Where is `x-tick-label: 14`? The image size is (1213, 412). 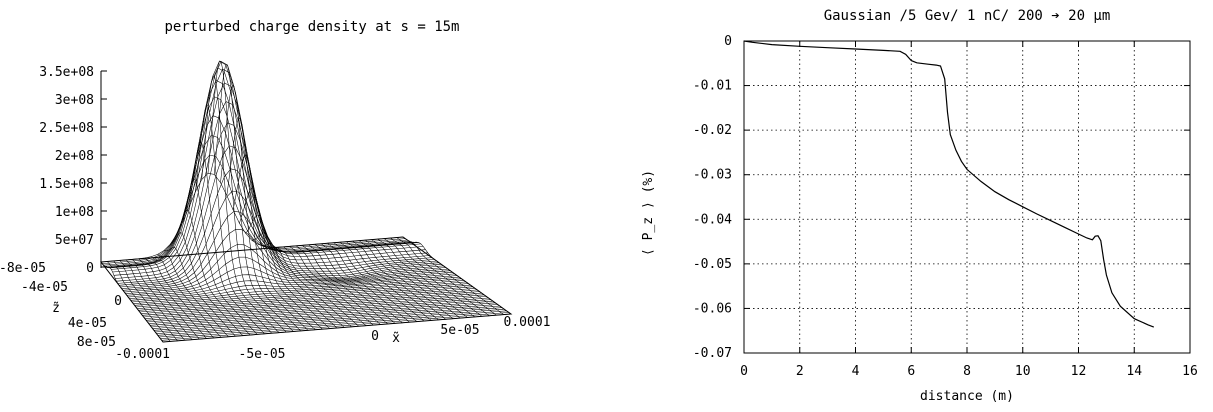
x-tick-label: 14 is located at coordinates (1134, 371).